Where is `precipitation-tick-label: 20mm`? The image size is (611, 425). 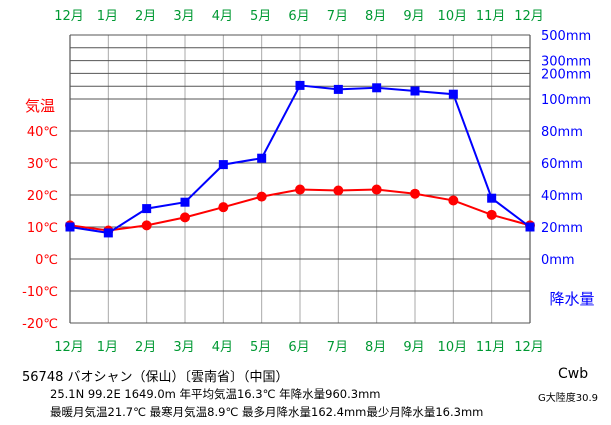
precipitation-tick-label: 20mm is located at coordinates (562, 228).